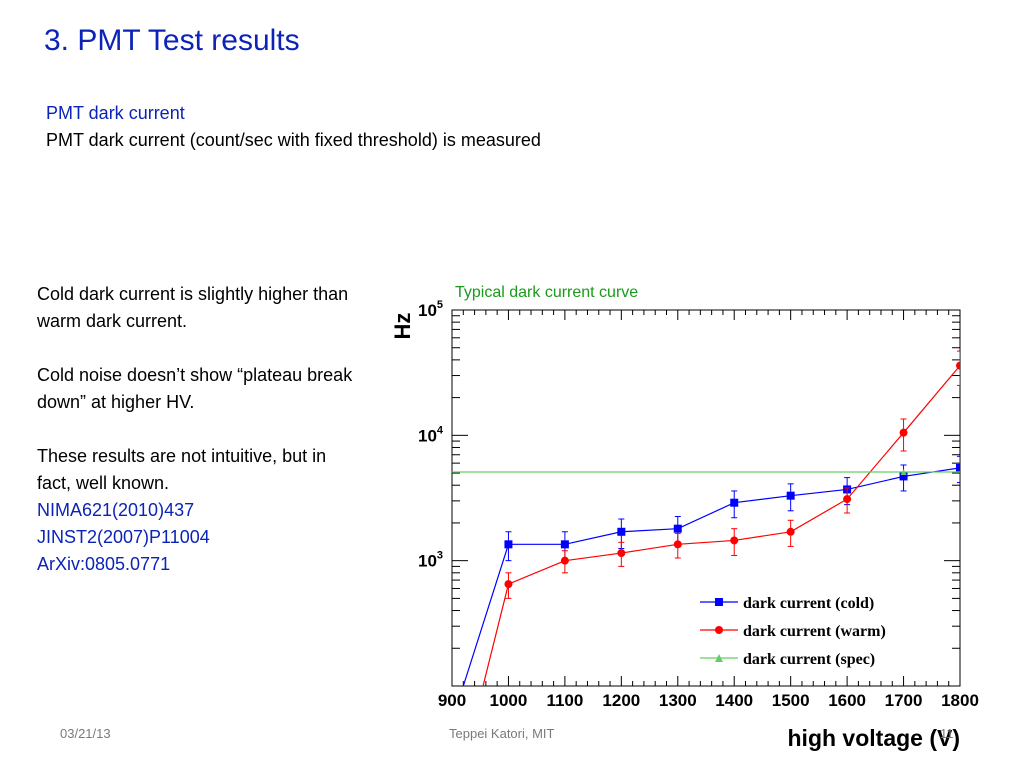 The image size is (1024, 768). I want to click on chart-title: Typical dark current curve, so click(546, 292).